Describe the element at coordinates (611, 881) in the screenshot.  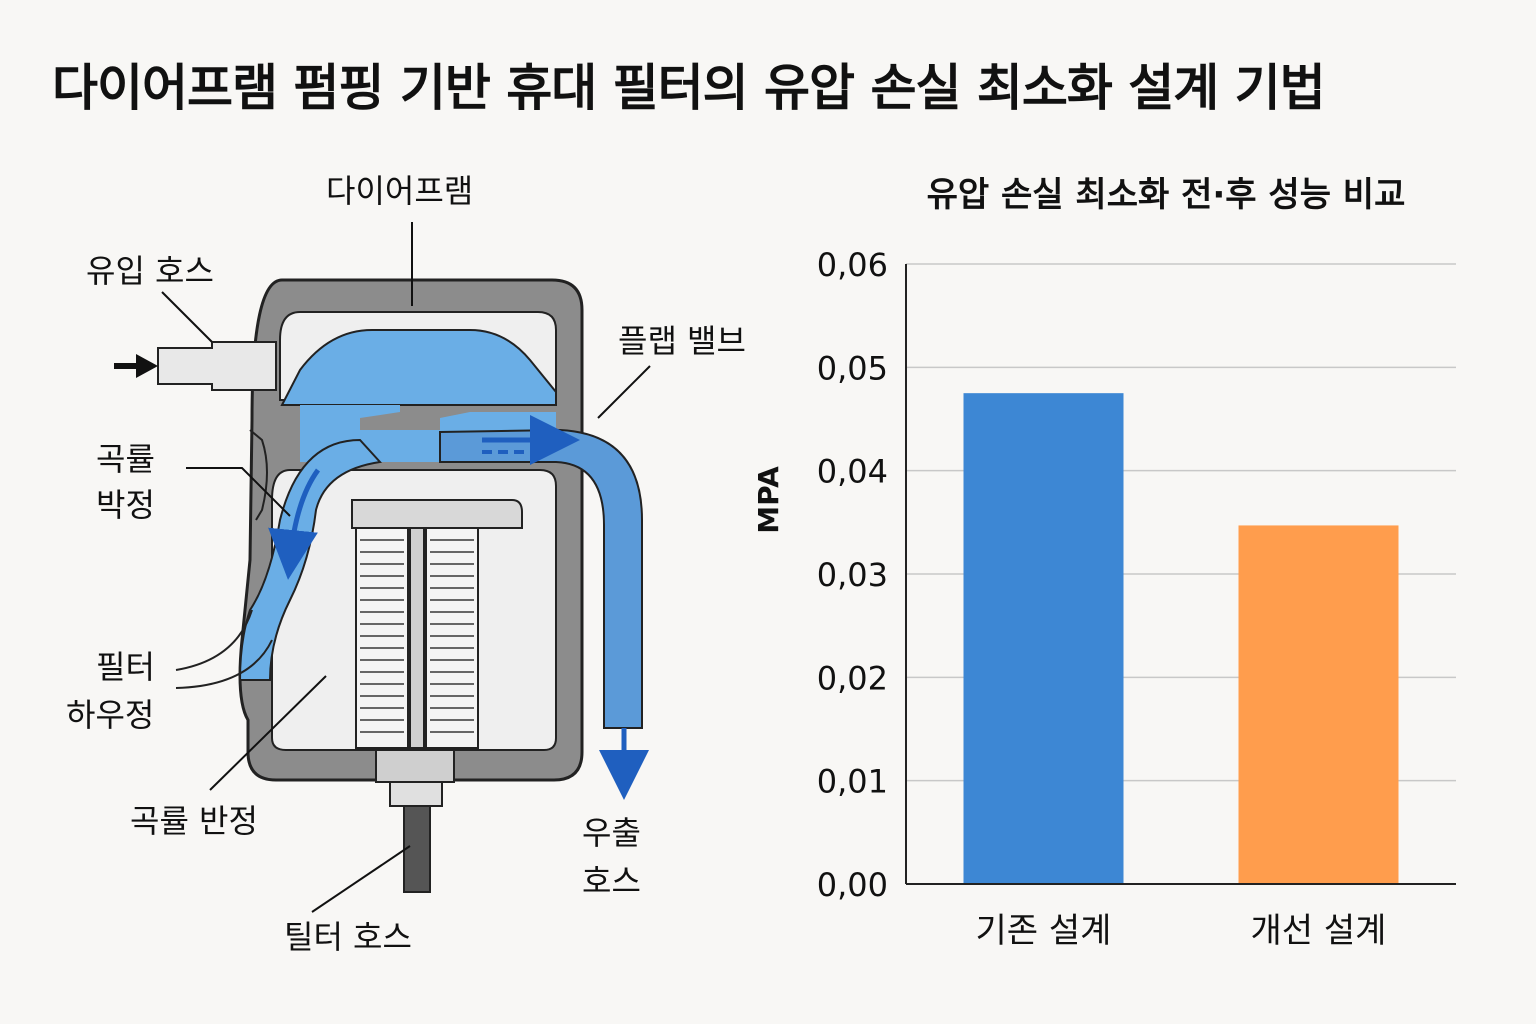
I see `label-outlet-2: 호스` at that location.